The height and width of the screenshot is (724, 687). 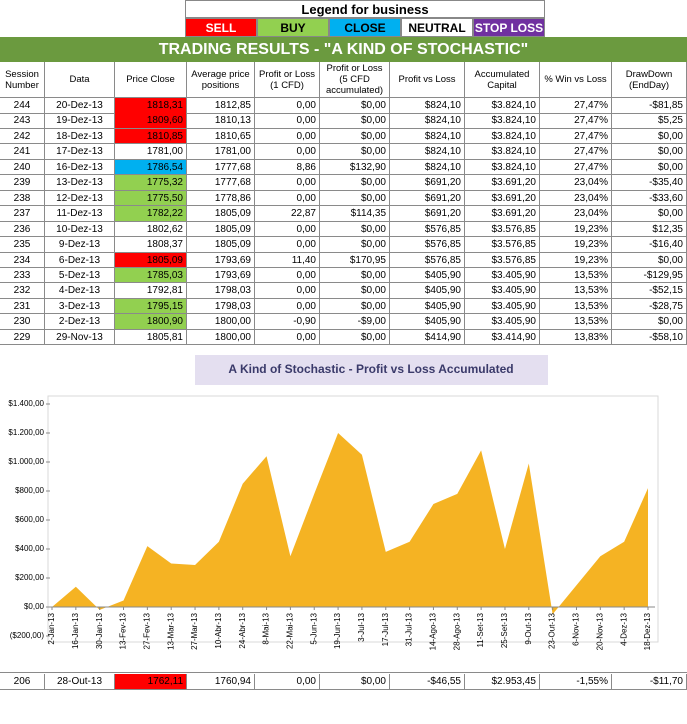 I want to click on table-cell: 6-Dez-13, so click(x=80, y=260).